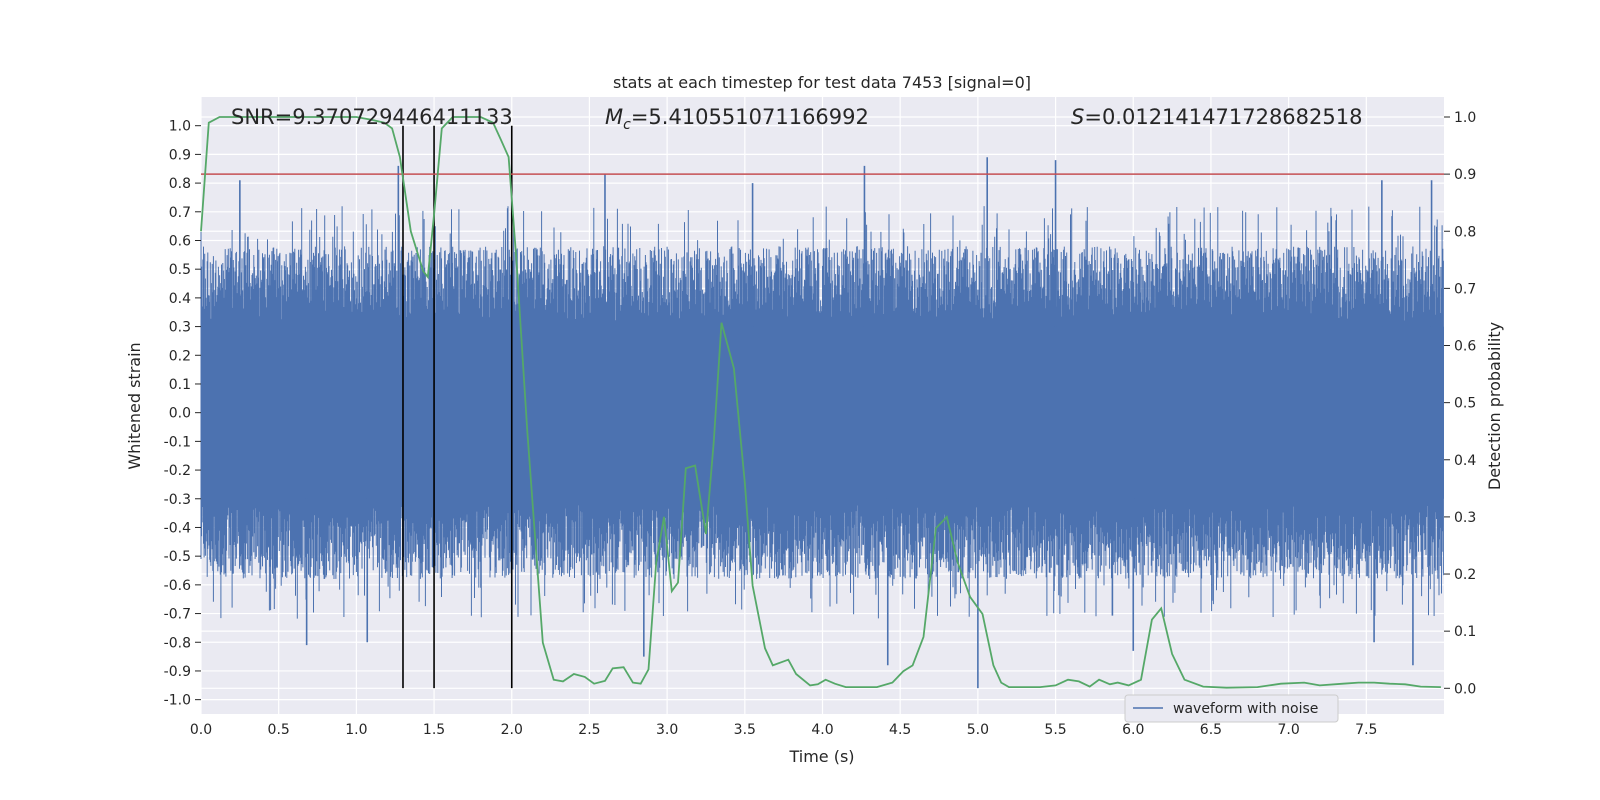 The height and width of the screenshot is (800, 1600). I want to click on y-tick-label: -0.1, so click(177, 442).